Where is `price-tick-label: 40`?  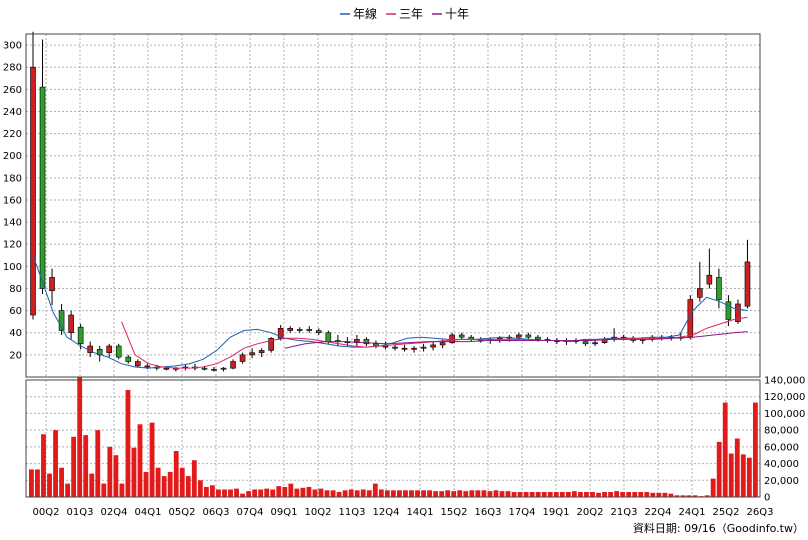 price-tick-label: 40 is located at coordinates (15, 333).